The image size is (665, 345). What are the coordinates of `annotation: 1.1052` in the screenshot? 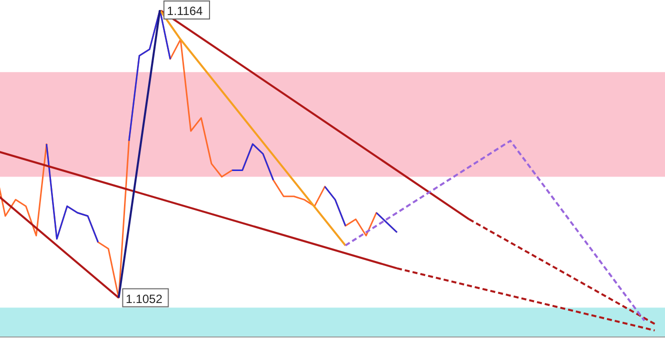 It's located at (144, 299).